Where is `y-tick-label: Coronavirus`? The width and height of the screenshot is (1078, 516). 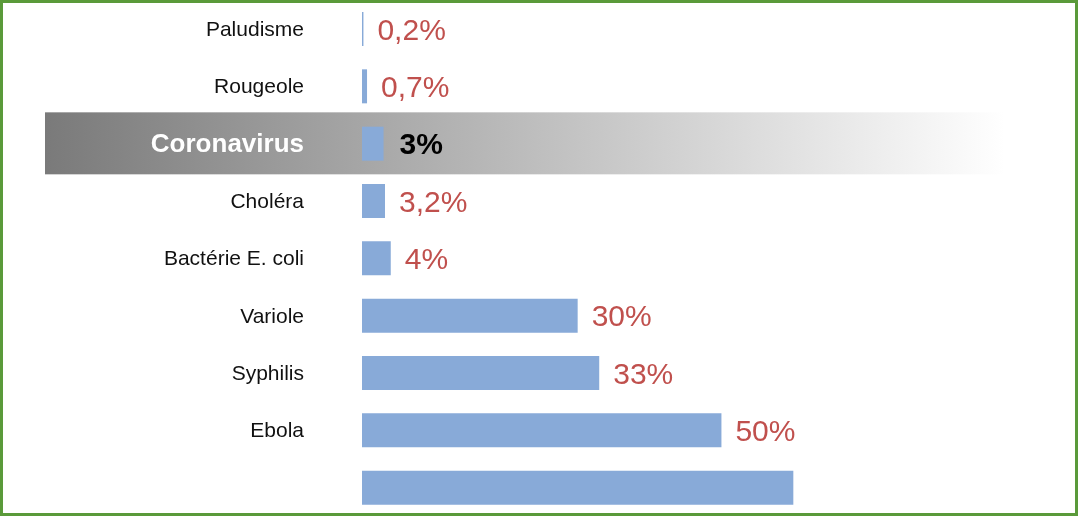 y-tick-label: Coronavirus is located at coordinates (227, 143).